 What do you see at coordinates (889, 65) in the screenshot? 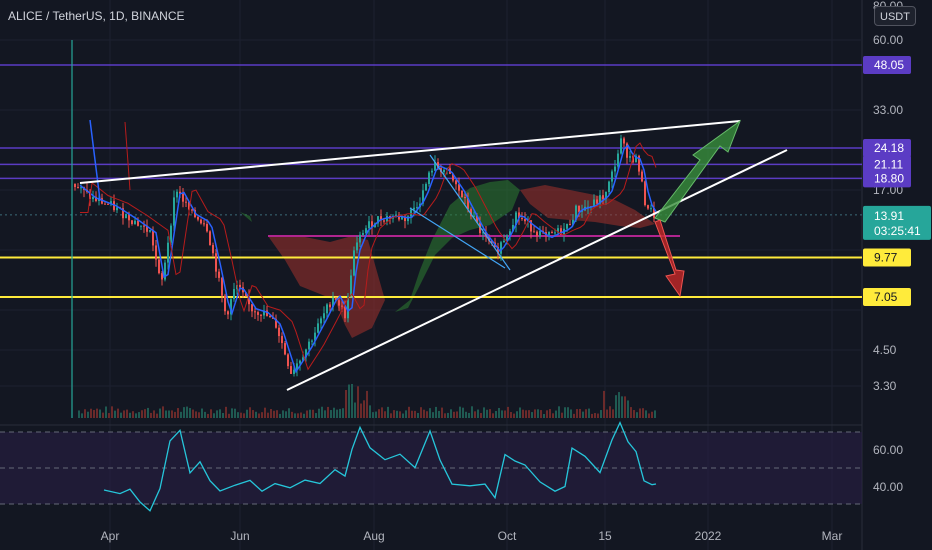
I see `level-tag-label: 48.05` at bounding box center [889, 65].